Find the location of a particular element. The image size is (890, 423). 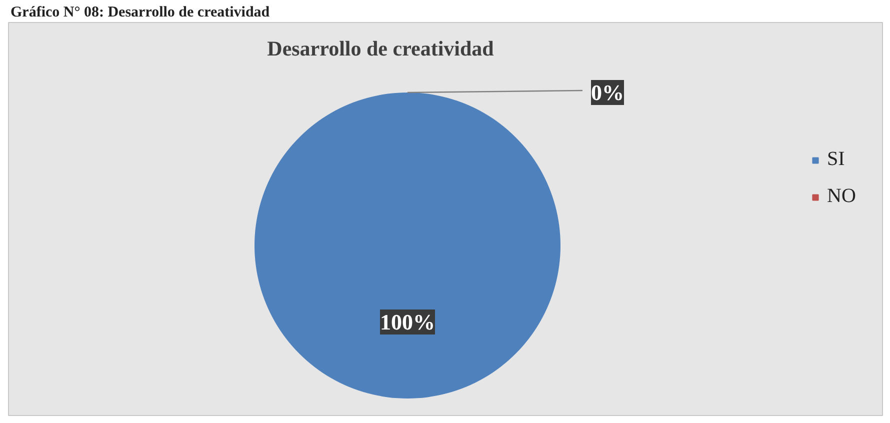

text: 0% is located at coordinates (607, 92).